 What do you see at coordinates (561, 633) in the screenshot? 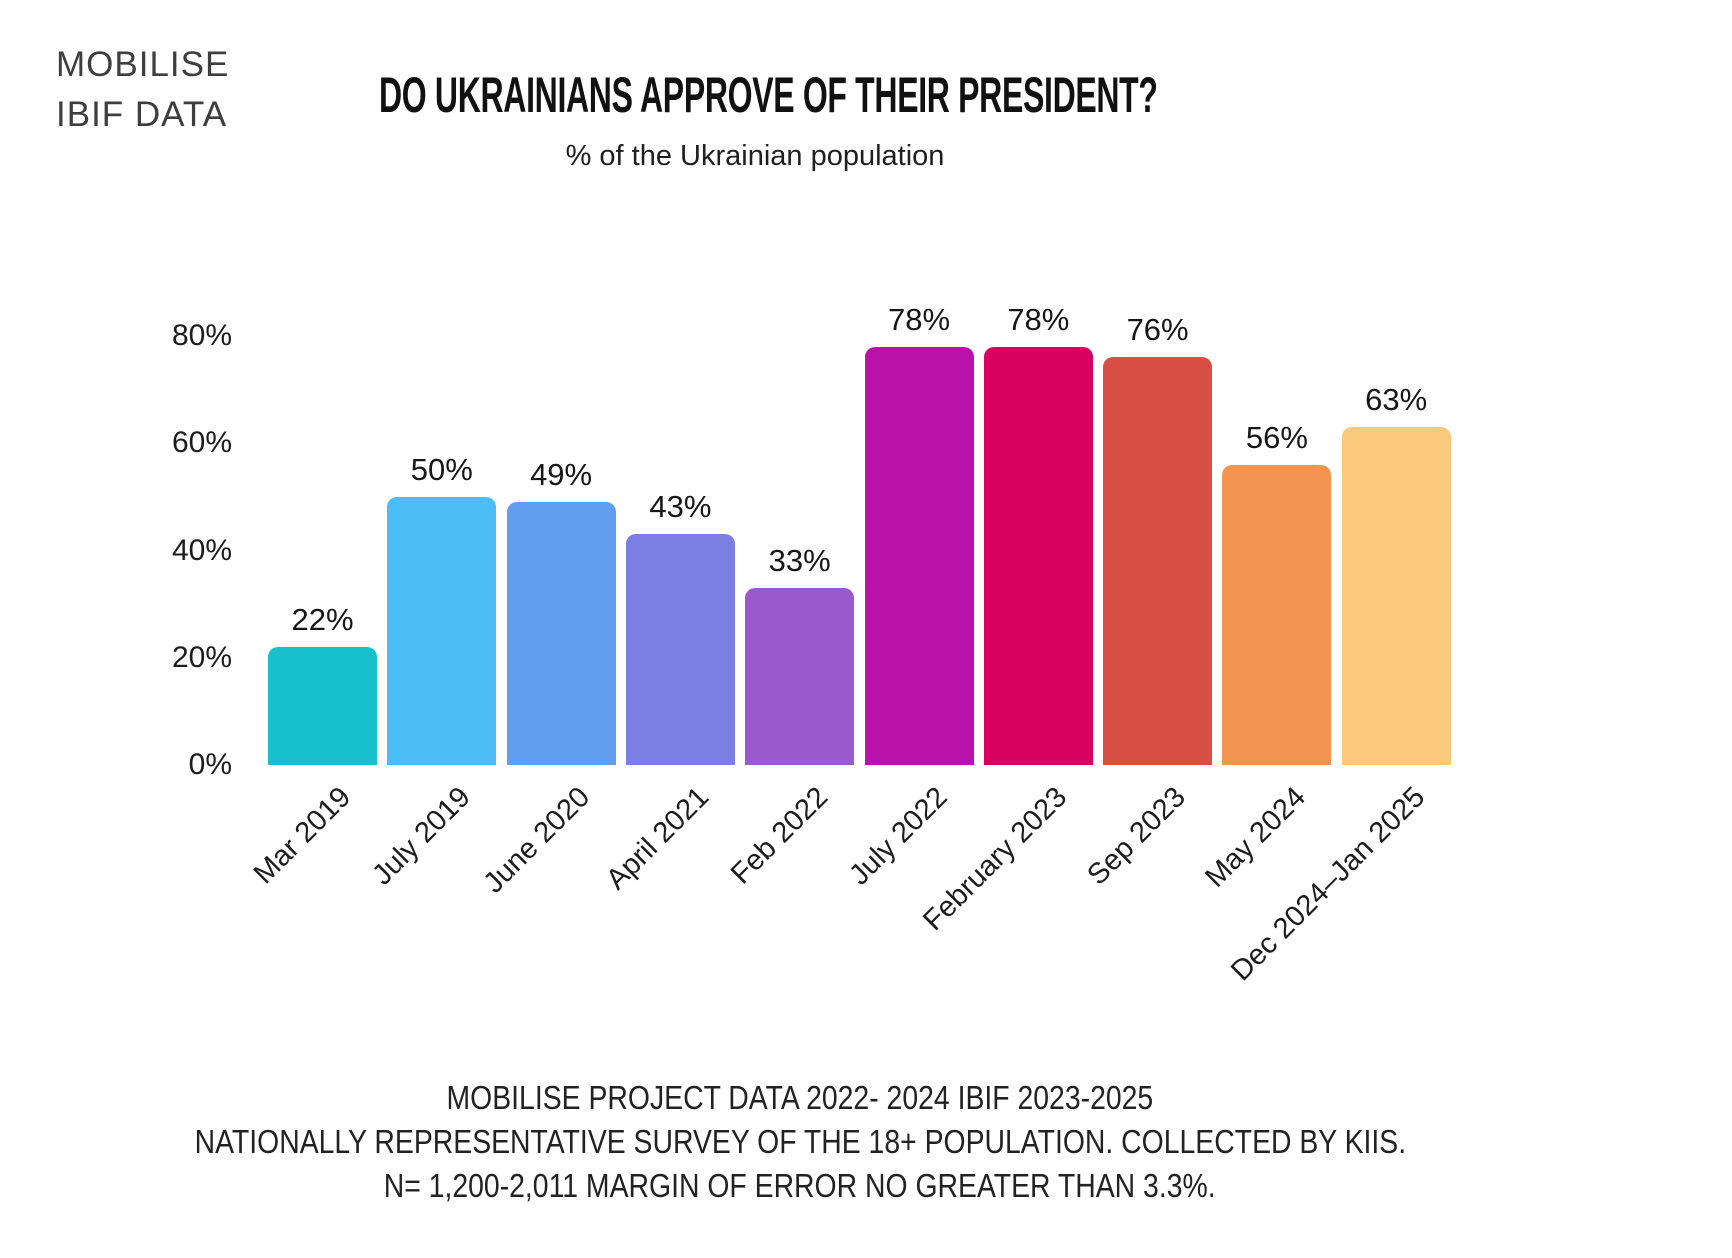
I see `bar-june-2020` at bounding box center [561, 633].